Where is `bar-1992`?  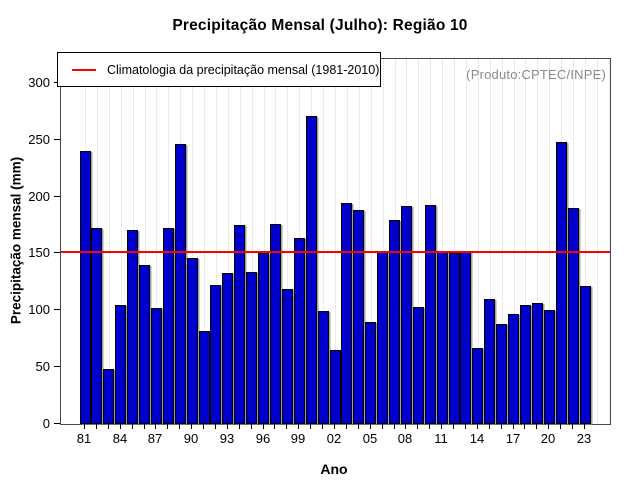
bar-1992 is located at coordinates (216, 354).